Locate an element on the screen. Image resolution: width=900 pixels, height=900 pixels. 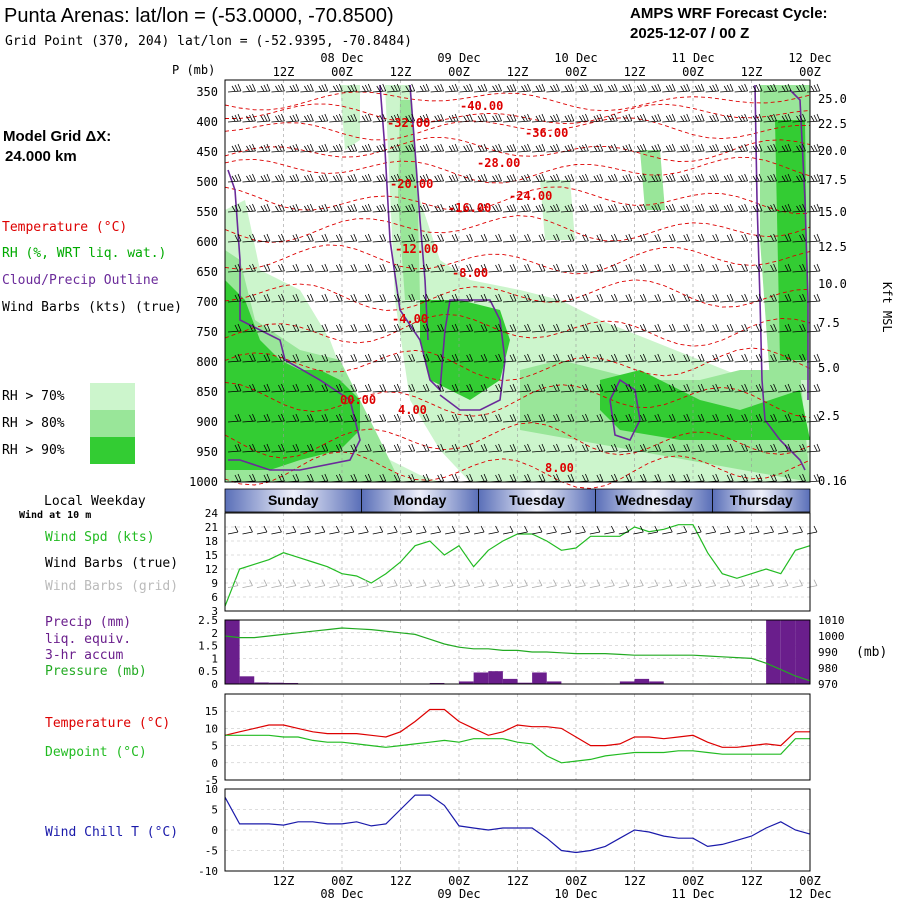
pressure-tick: 700 is located at coordinates (207, 302).